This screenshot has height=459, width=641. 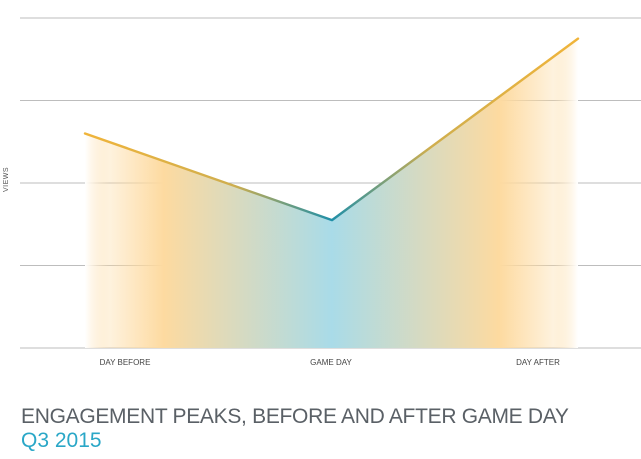 What do you see at coordinates (125, 362) in the screenshot?
I see `x-tick-label: DAY BEFORE` at bounding box center [125, 362].